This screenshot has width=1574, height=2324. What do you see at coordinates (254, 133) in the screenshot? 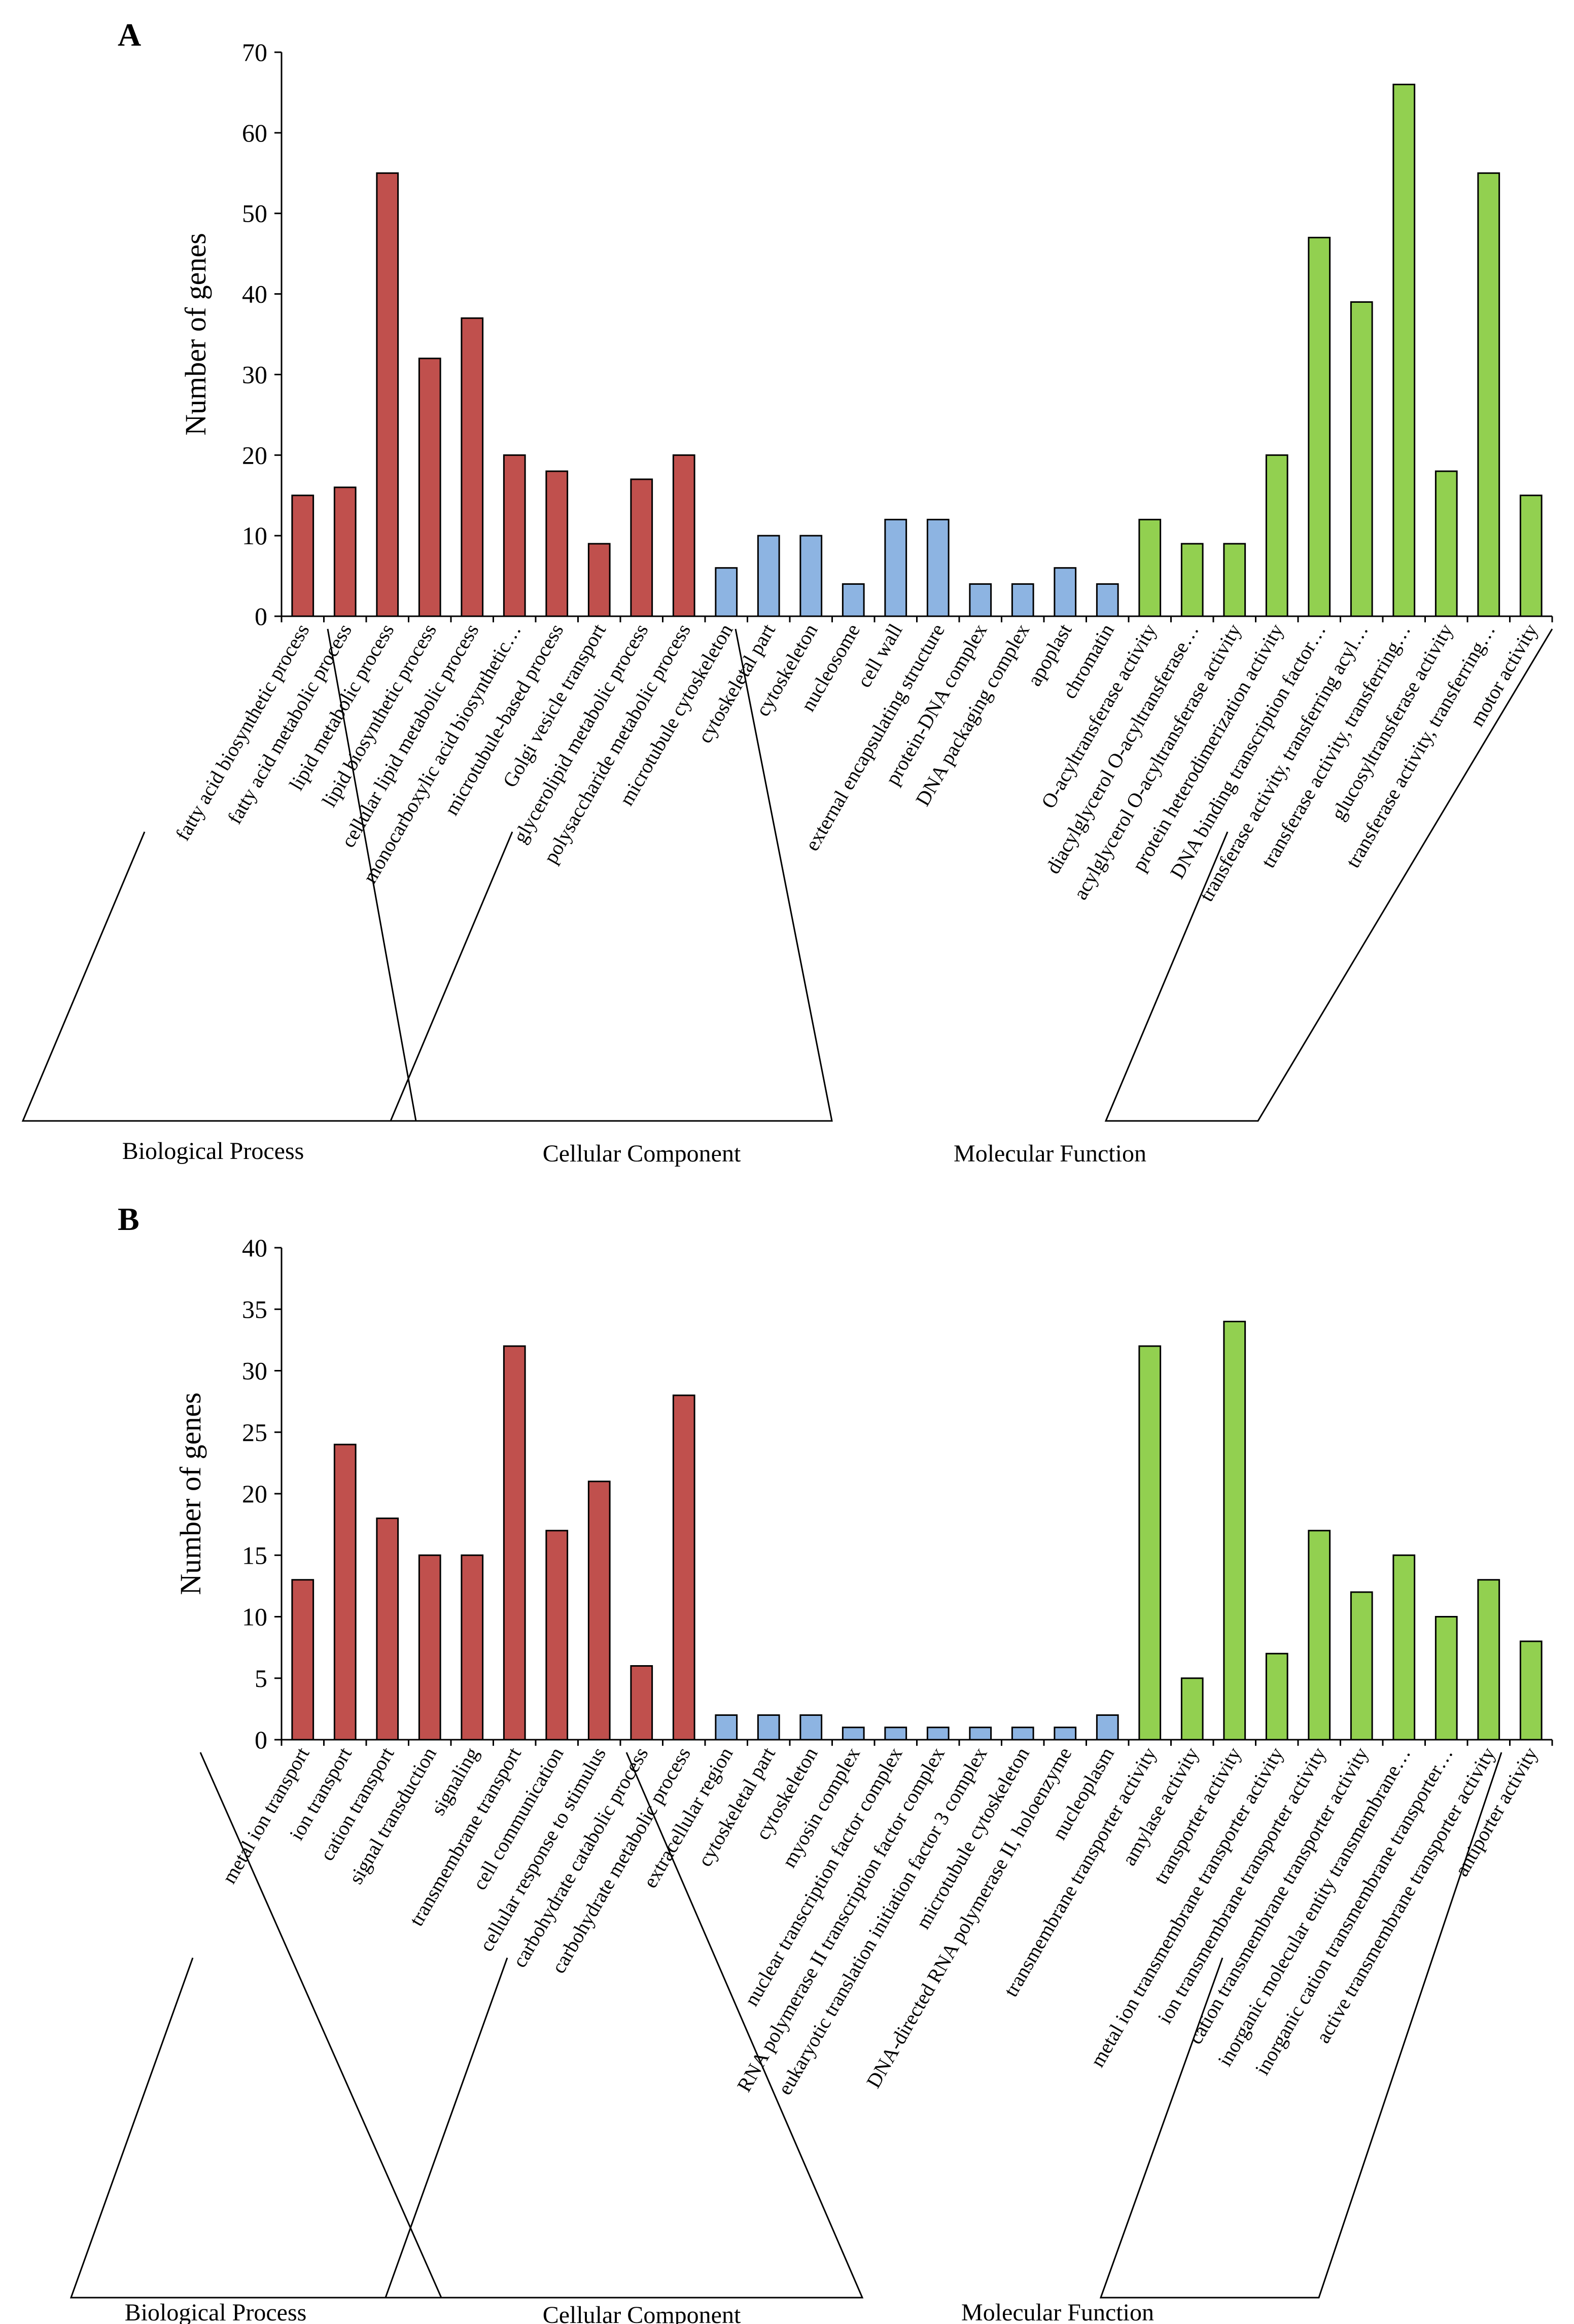
I see `panel-a-y-tick-label: 60` at bounding box center [254, 133].